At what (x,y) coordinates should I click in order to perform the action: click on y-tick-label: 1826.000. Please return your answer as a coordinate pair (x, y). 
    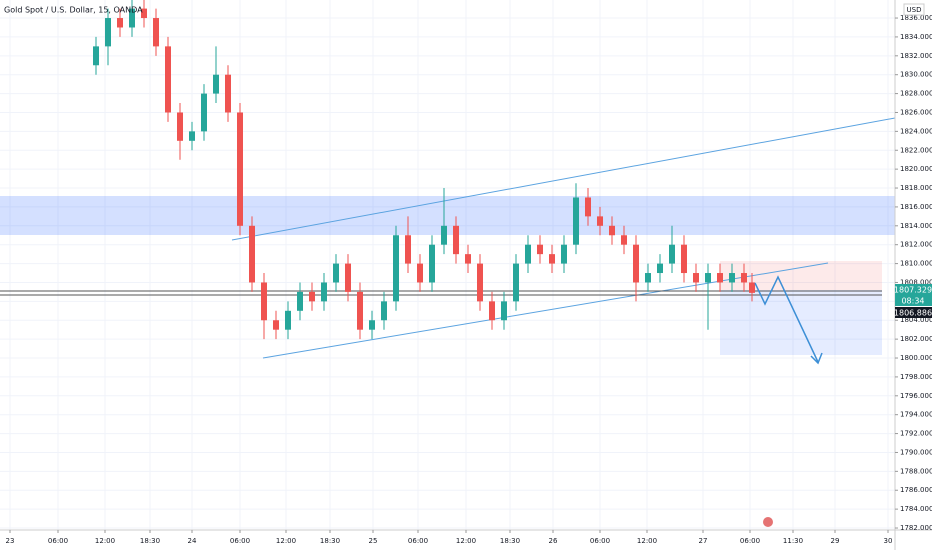
    Looking at the image, I should click on (916, 112).